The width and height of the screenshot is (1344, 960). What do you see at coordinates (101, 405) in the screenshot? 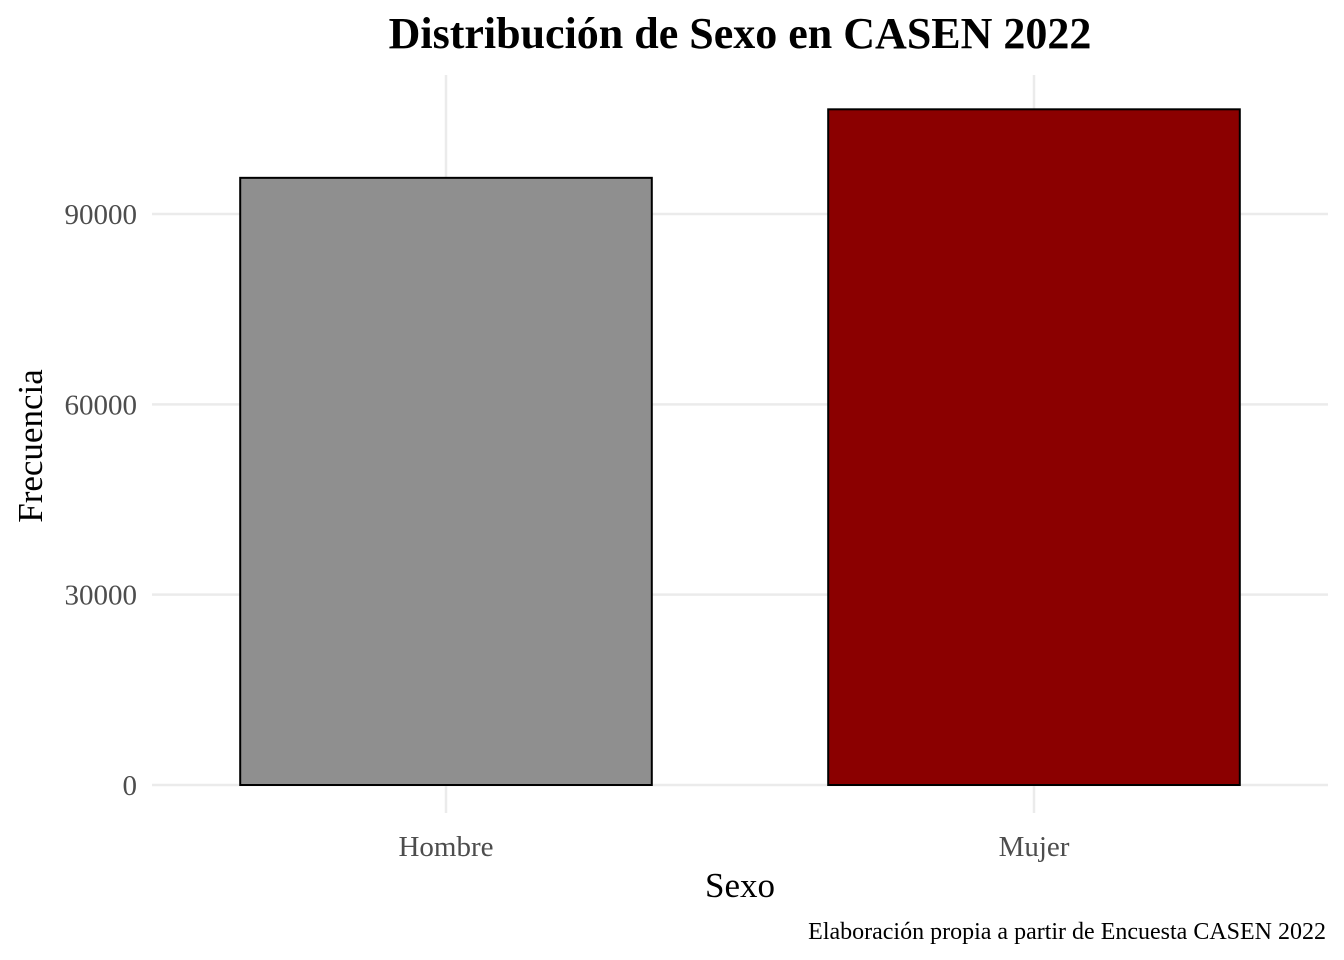
I see `y-tick-label: 60000` at bounding box center [101, 405].